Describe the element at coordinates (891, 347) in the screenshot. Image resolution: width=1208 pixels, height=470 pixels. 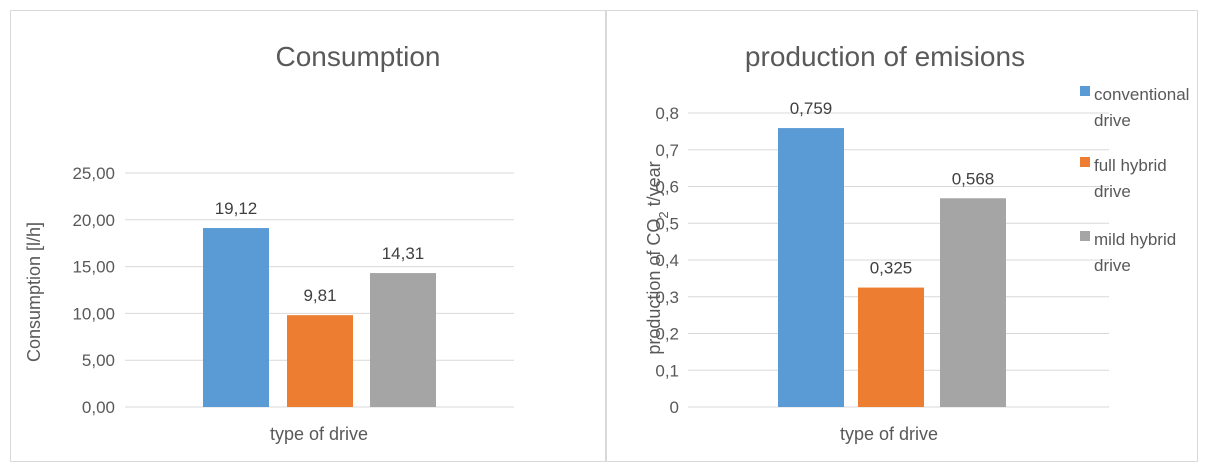
I see `emissions-bar-full-hybrid-drive` at that location.